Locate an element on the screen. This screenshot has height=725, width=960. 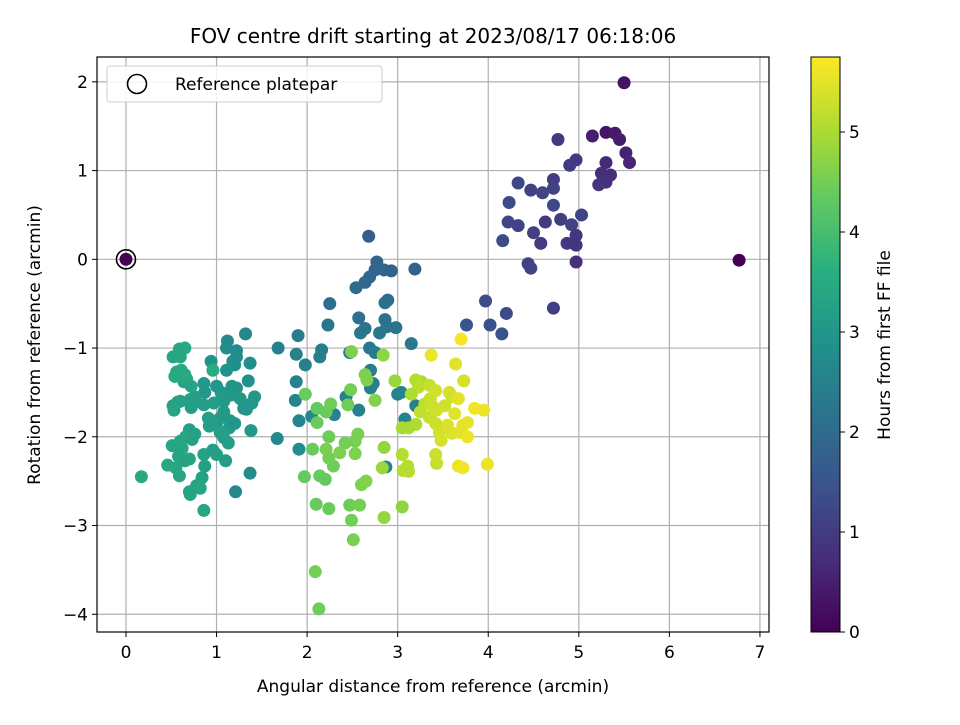
y-tick-label: −4 is located at coordinates (75, 615).